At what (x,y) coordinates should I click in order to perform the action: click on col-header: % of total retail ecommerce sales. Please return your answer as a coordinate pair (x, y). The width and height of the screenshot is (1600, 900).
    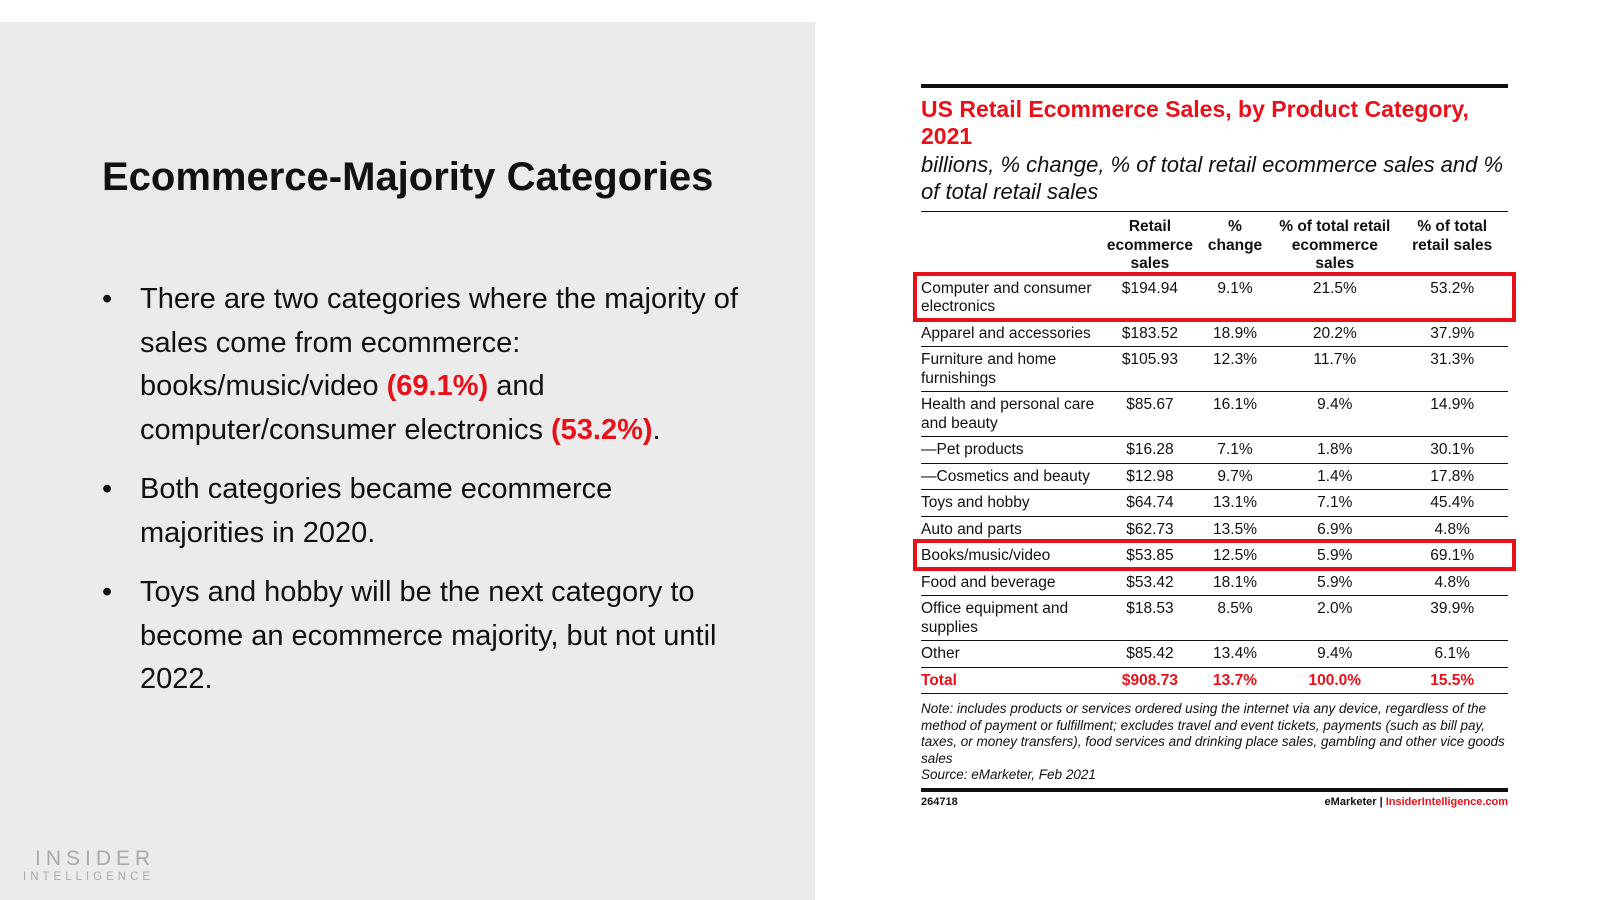
    Looking at the image, I should click on (1335, 245).